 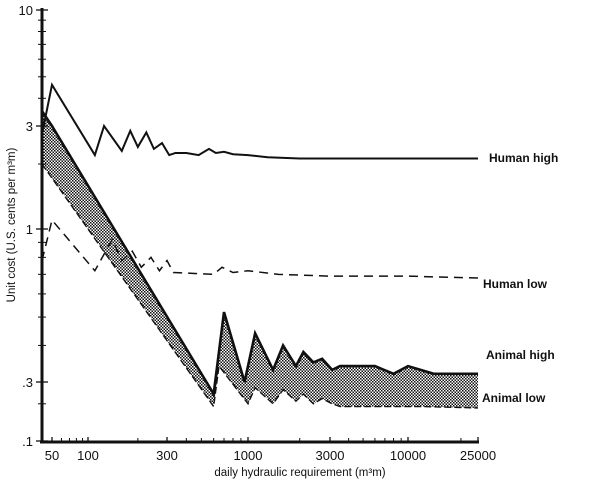 I want to click on x-tick-label: 10000, so click(x=408, y=455).